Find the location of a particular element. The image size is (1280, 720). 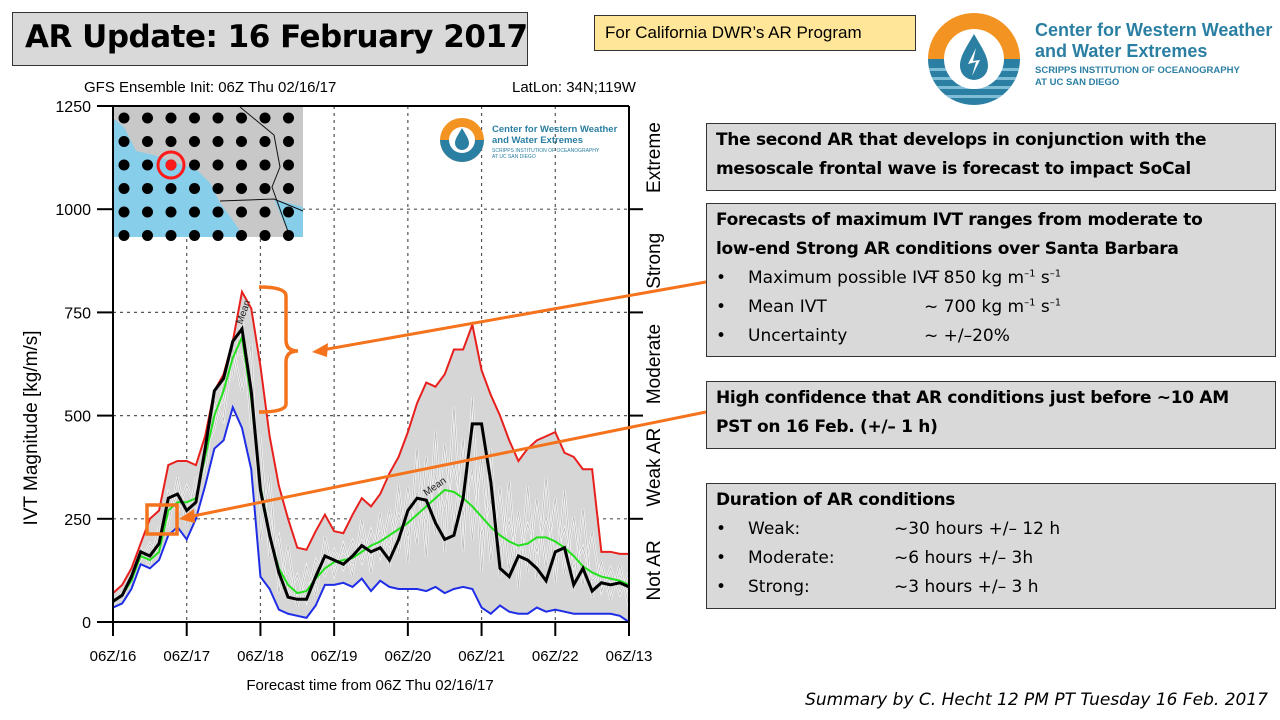

x-tick-label: 06Z/17 is located at coordinates (186, 656).